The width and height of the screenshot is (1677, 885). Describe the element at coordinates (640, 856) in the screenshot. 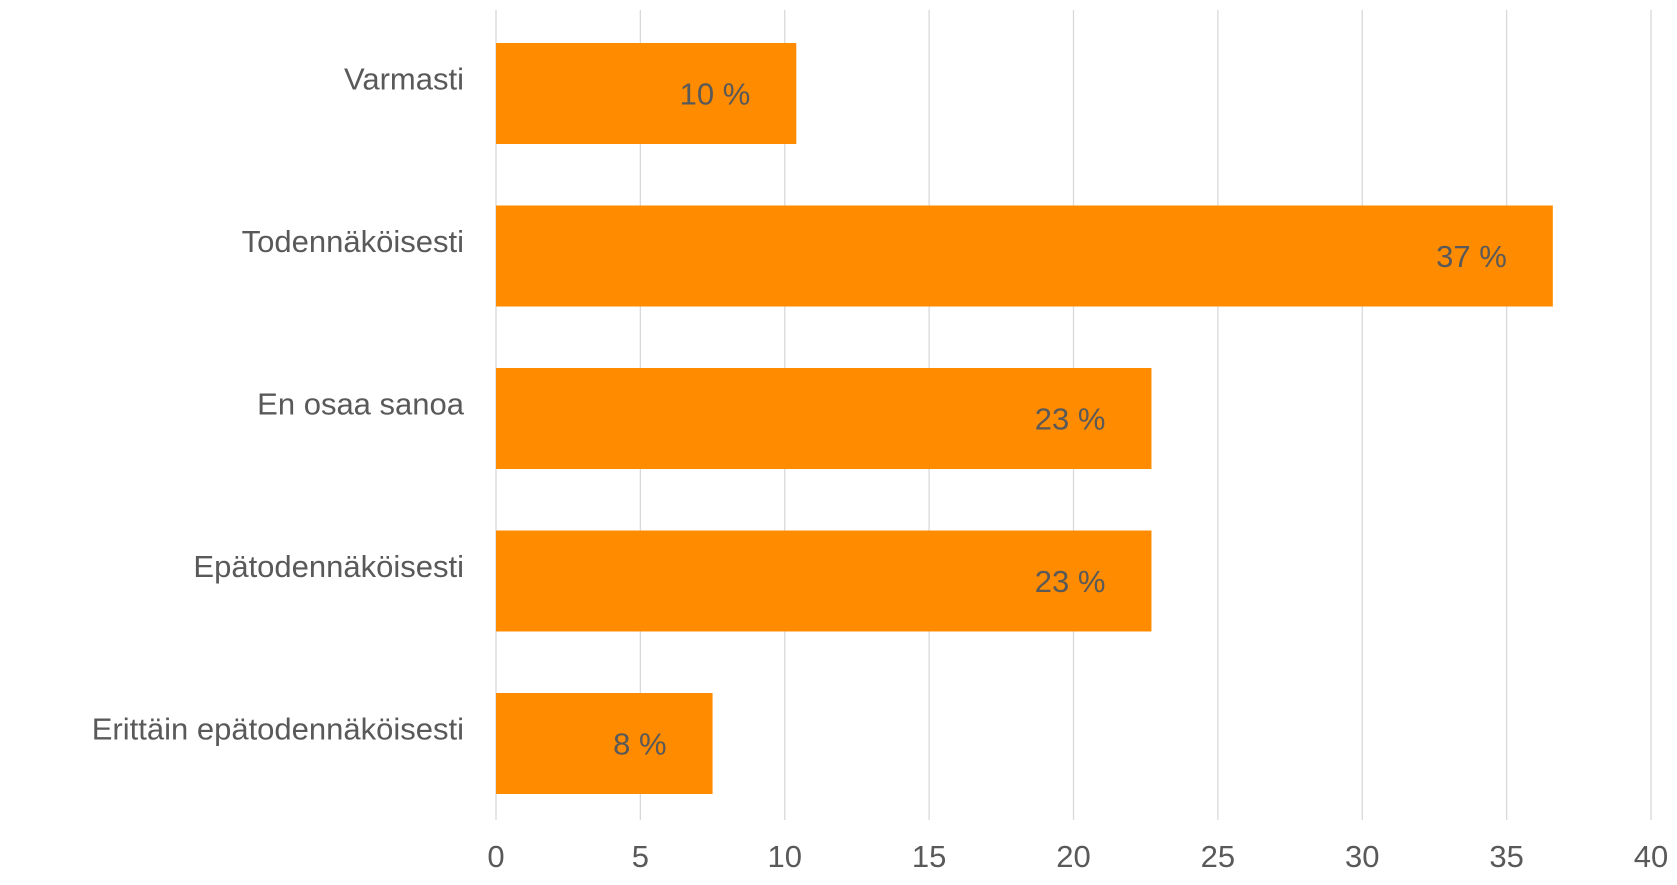

I see `x-tick-label: 5` at that location.